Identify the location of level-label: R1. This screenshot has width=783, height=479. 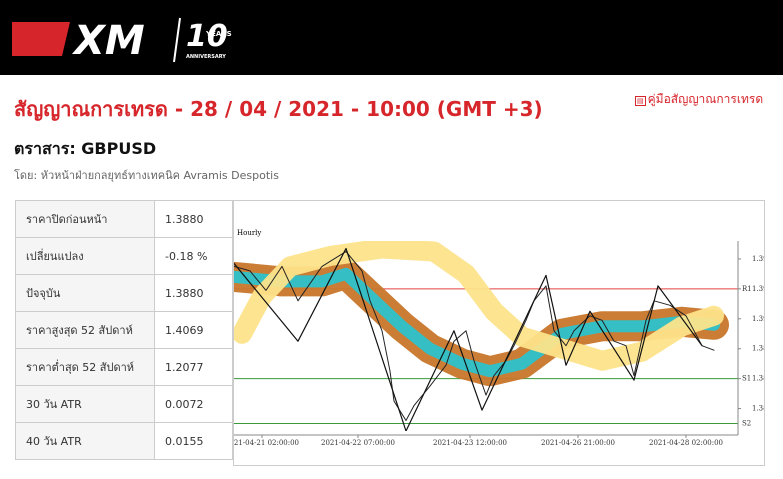
(747, 289).